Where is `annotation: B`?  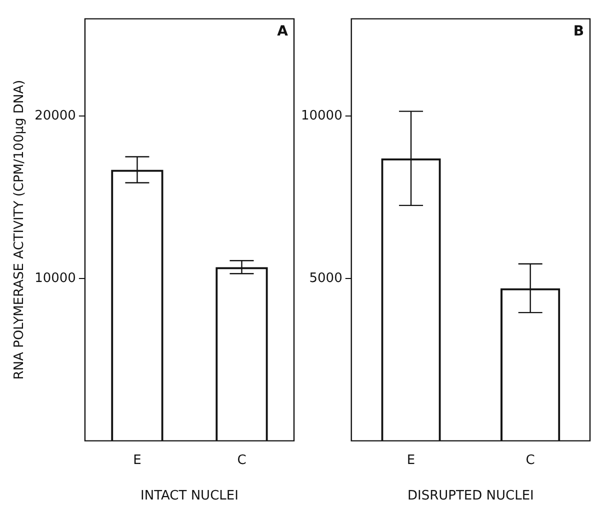
annotation: B is located at coordinates (578, 31).